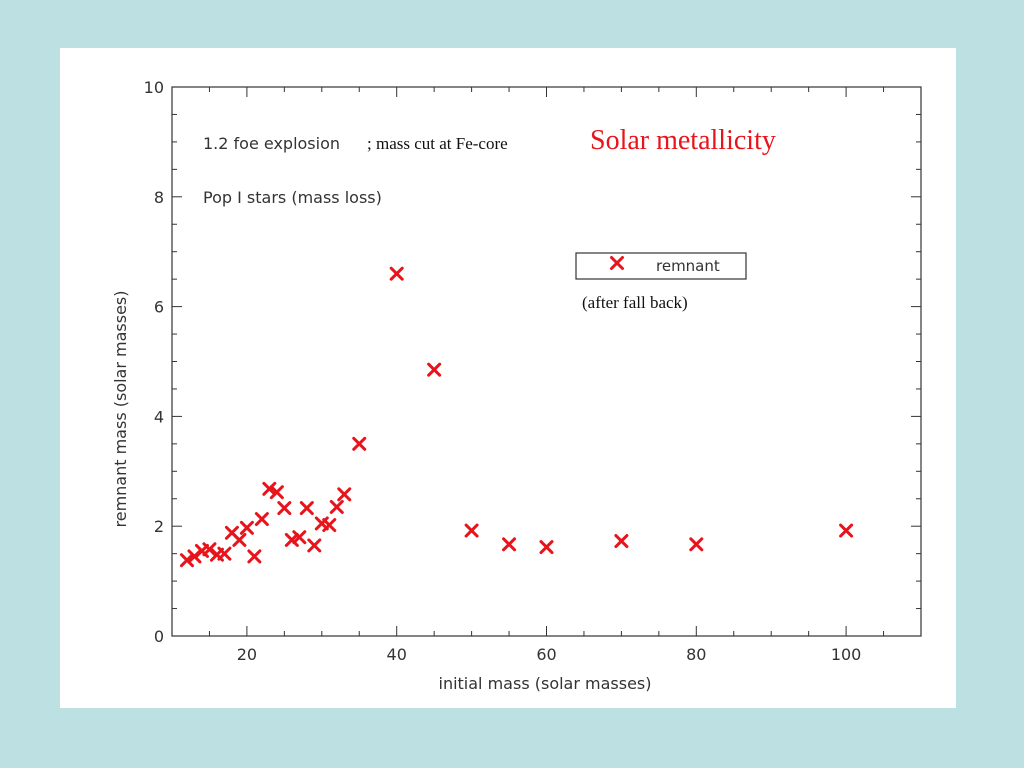  I want to click on legend-marker, so click(617, 263).